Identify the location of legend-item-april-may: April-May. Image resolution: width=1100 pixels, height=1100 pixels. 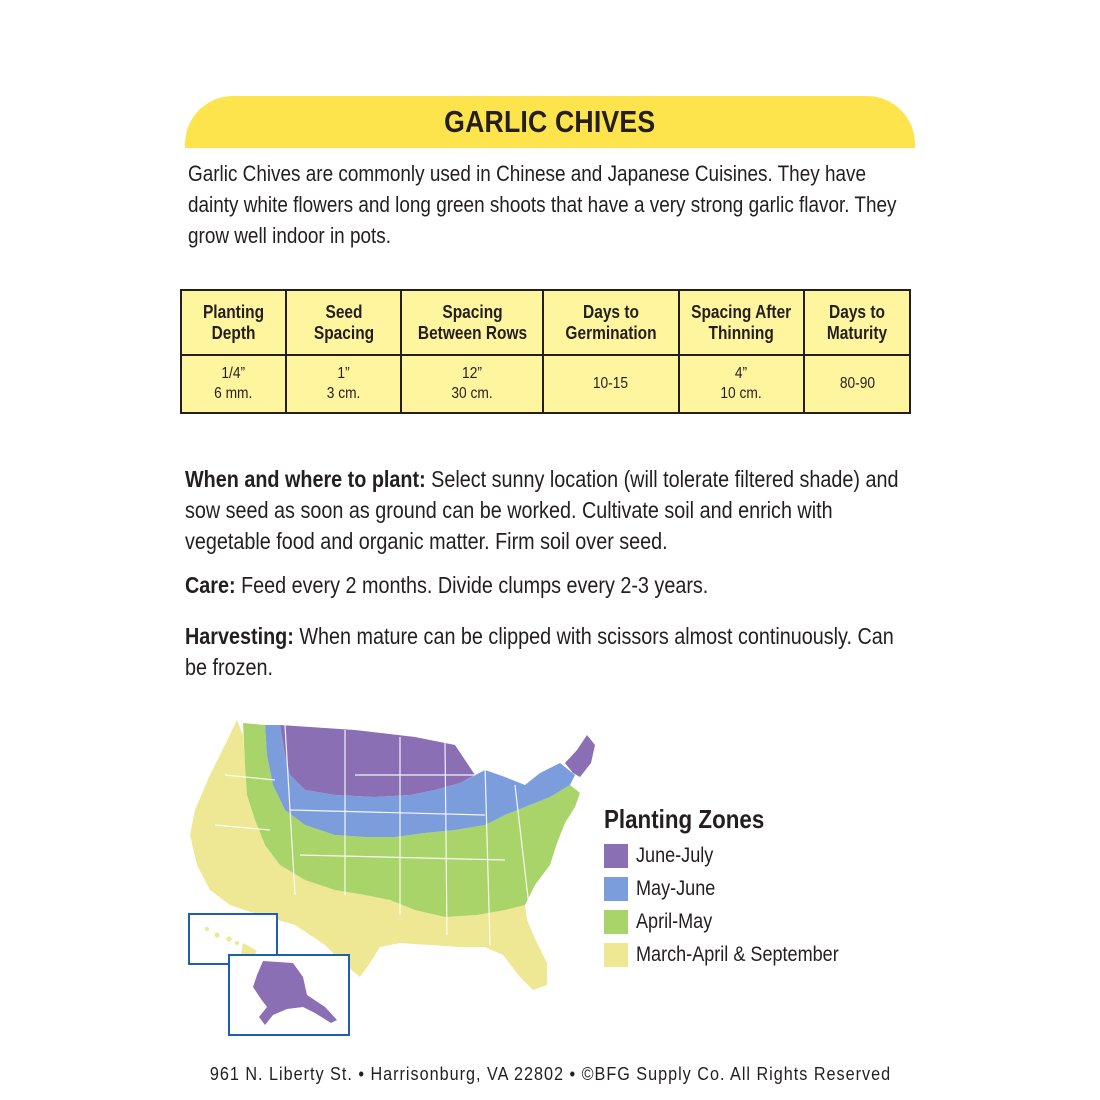
(769, 921).